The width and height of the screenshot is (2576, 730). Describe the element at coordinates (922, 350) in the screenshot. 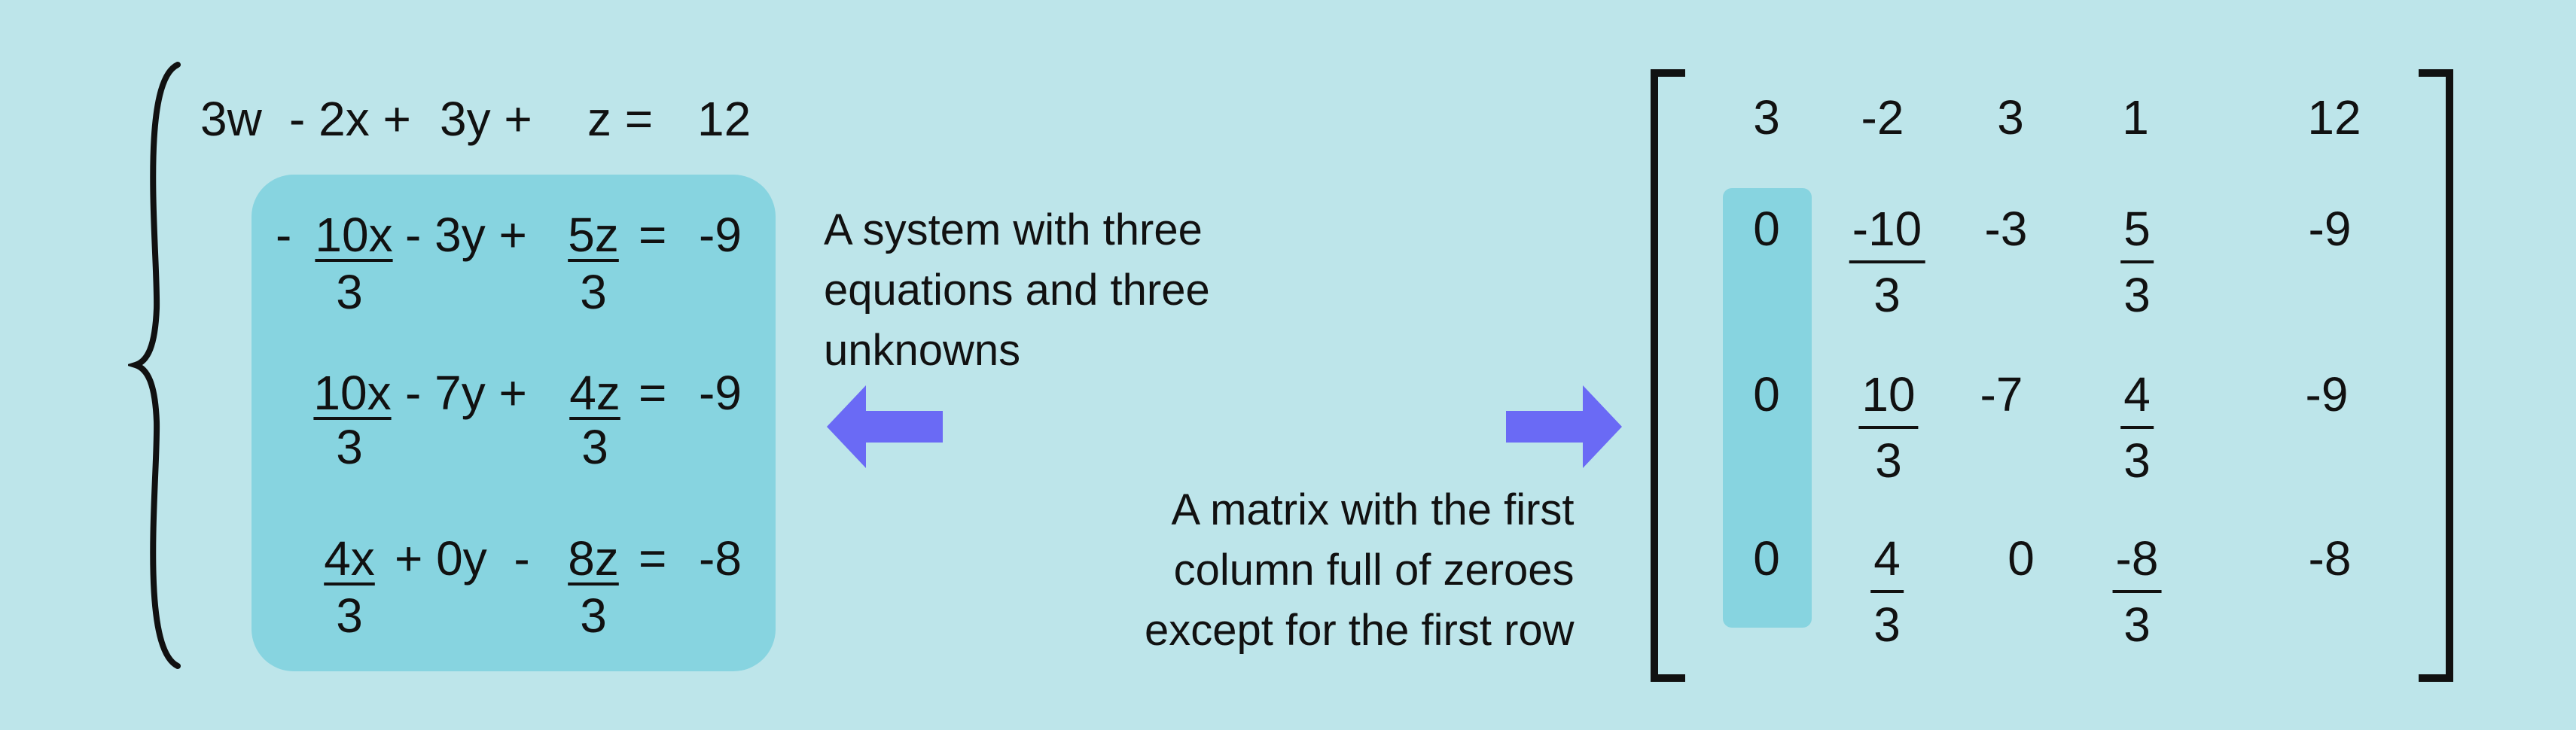

I see `caption-line: unknowns` at that location.